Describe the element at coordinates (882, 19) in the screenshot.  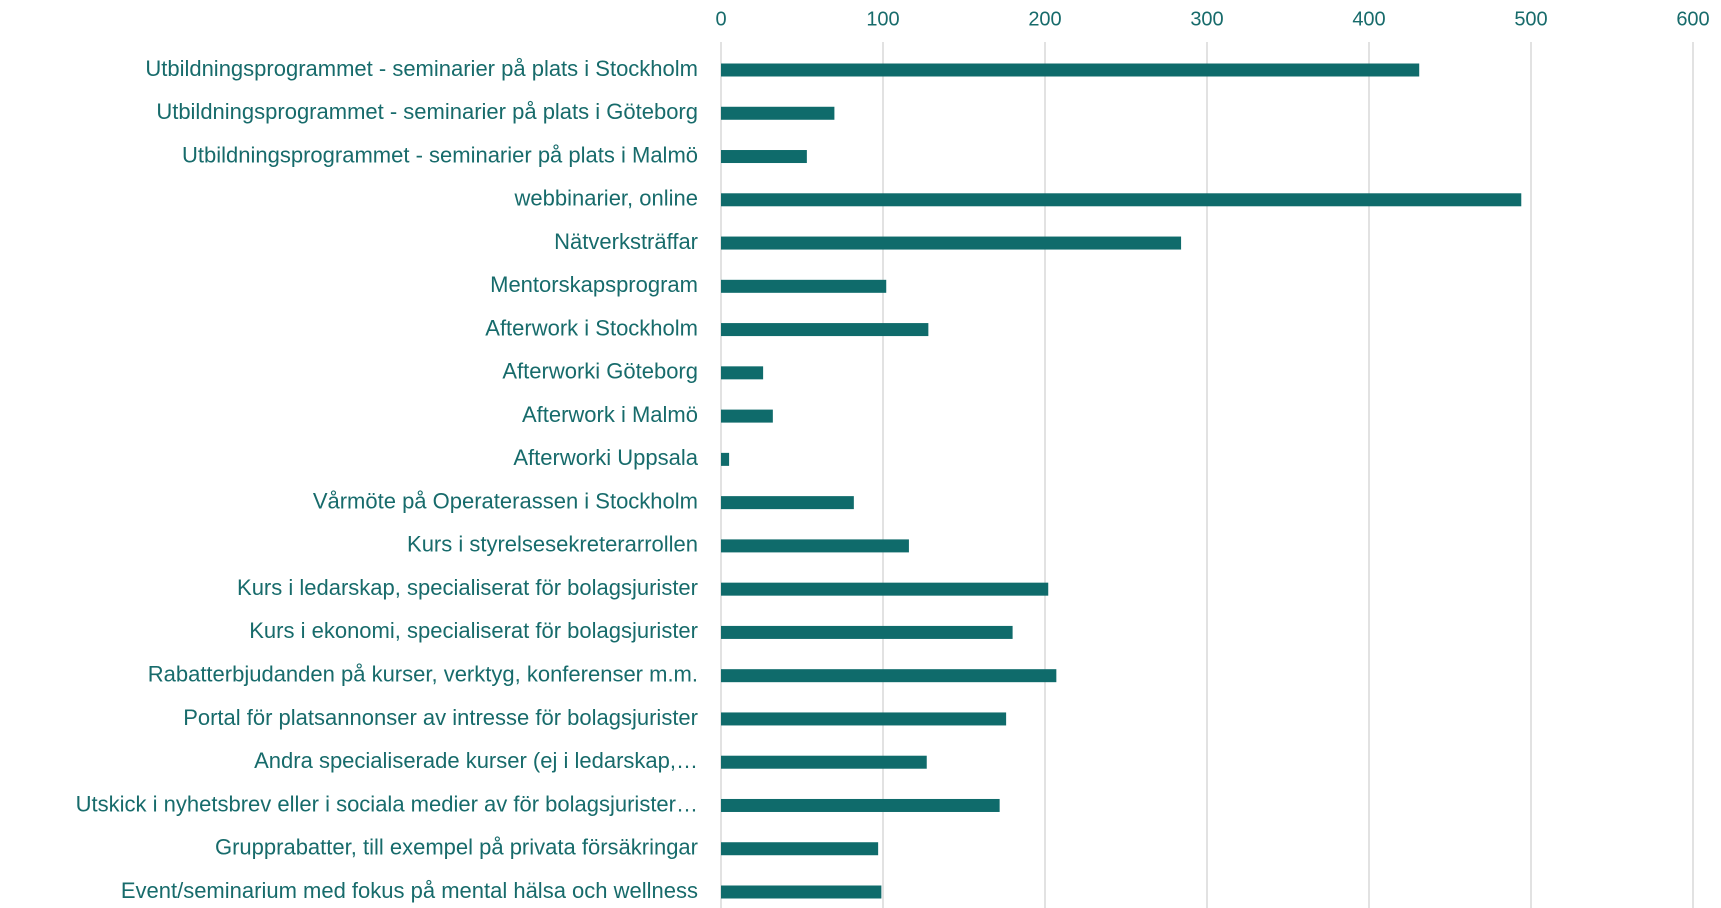
I see `x-tick-label: 100` at that location.